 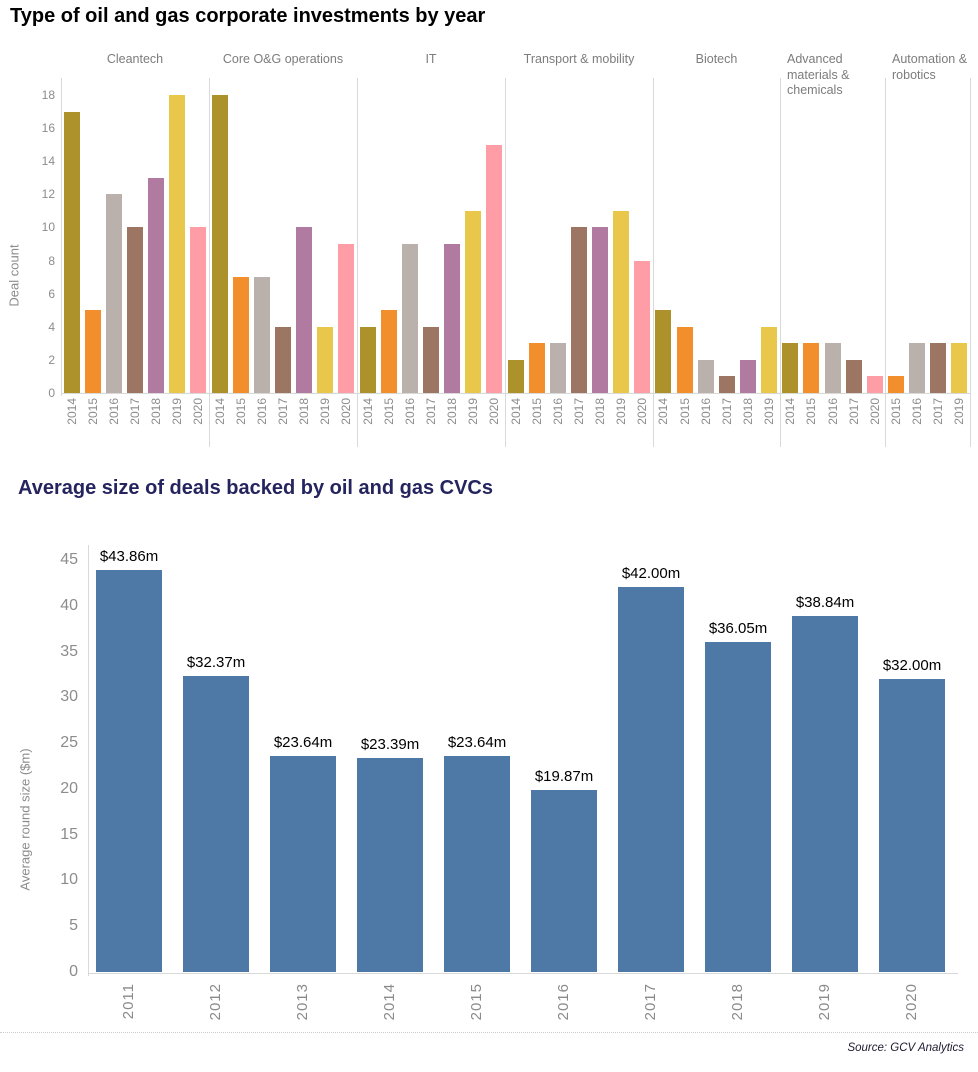 I want to click on plot-right-border, so click(x=970, y=262).